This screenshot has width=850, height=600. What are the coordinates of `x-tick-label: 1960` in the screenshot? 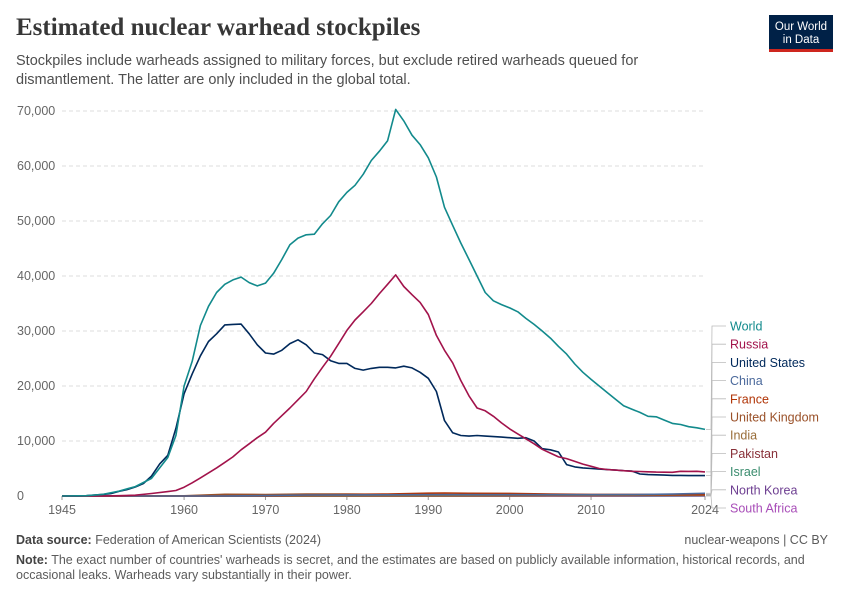 It's located at (184, 510).